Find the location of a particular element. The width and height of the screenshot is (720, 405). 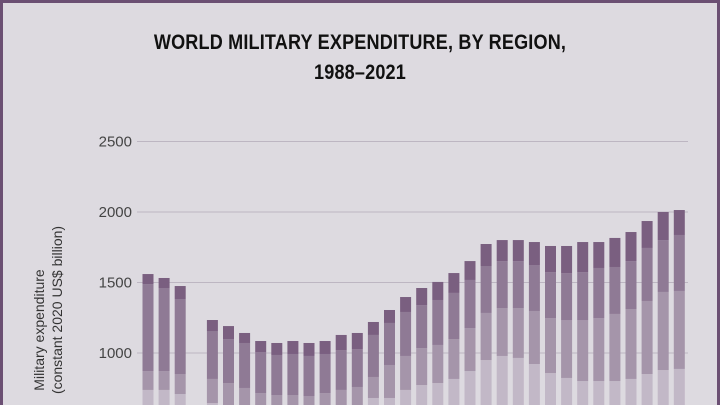

bar-group-2017 is located at coordinates (615, 321).